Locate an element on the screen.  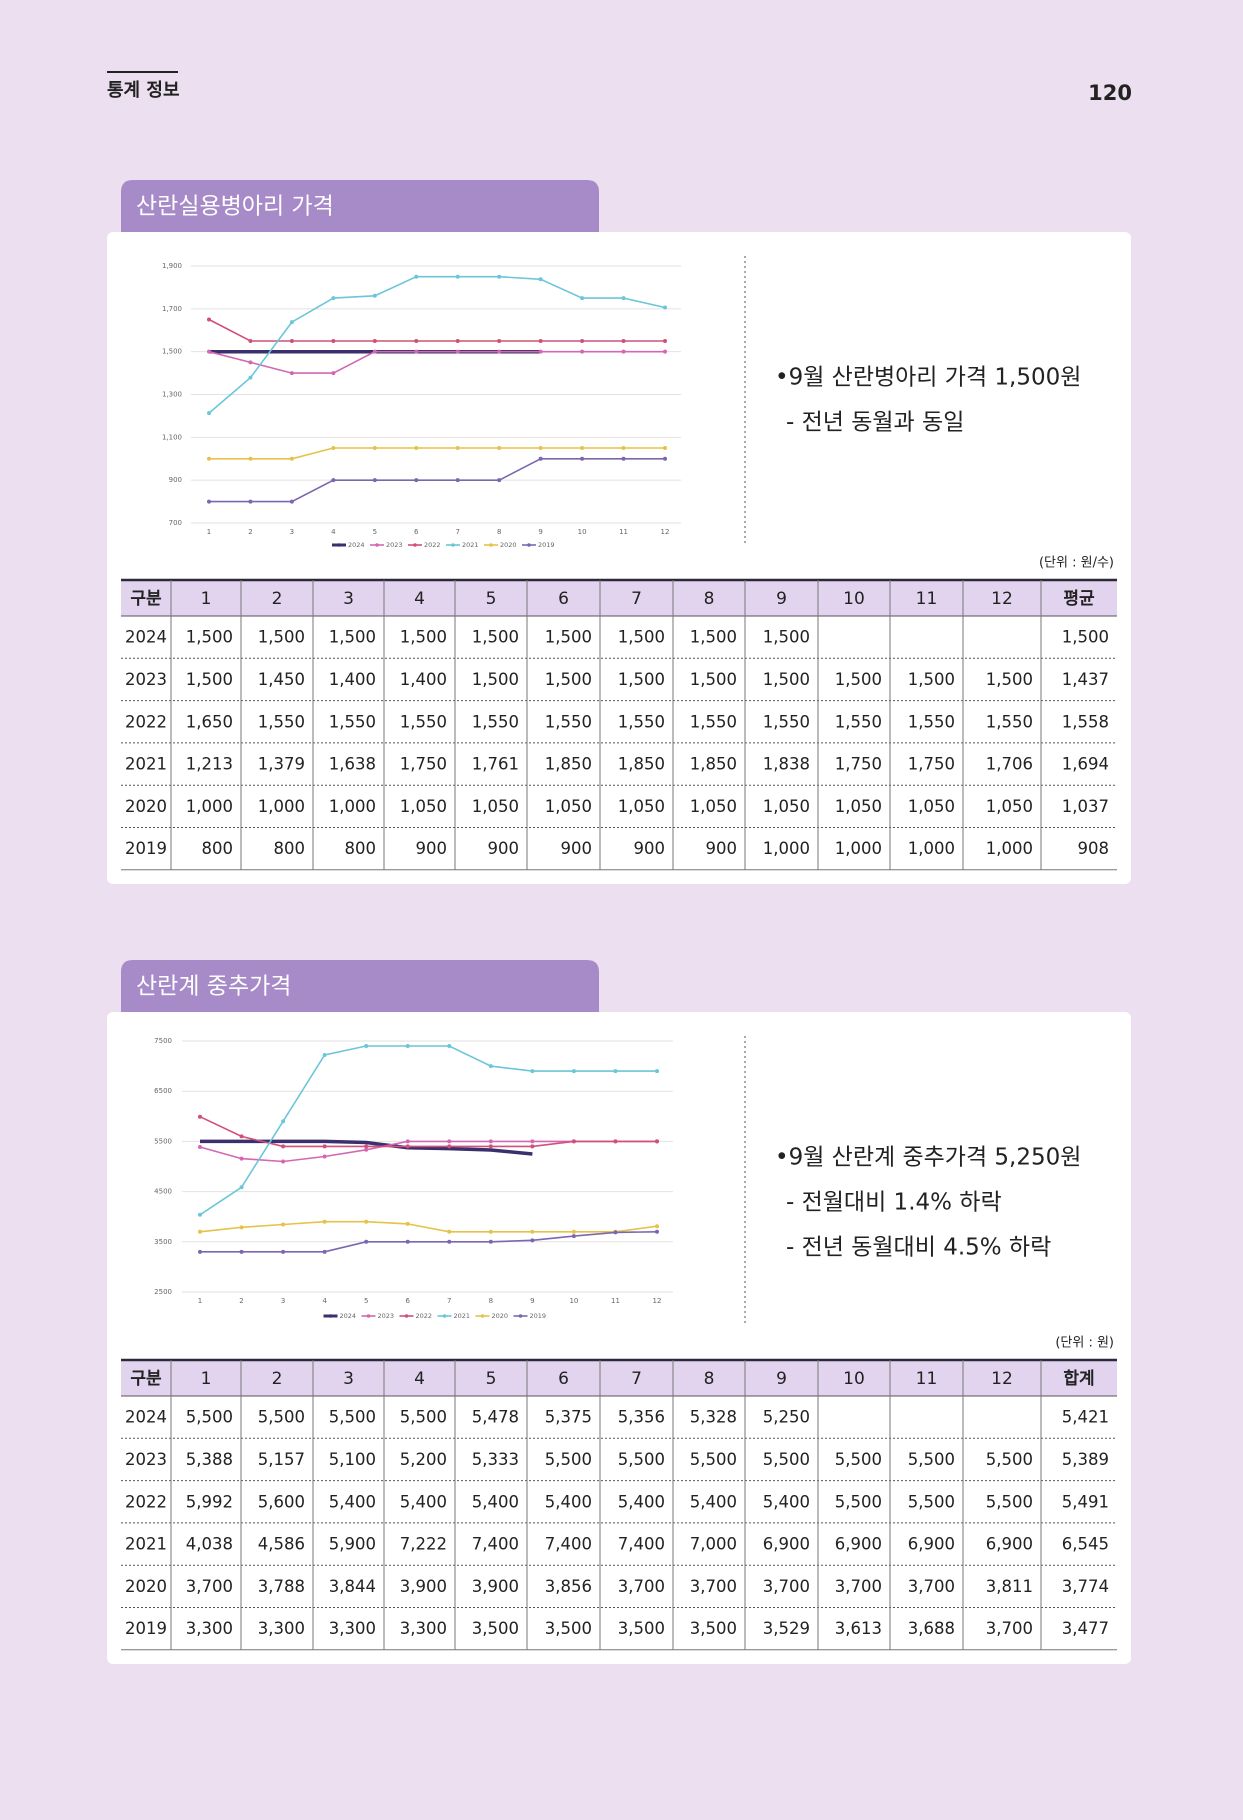
table-cell: 1,558 is located at coordinates (1085, 721).